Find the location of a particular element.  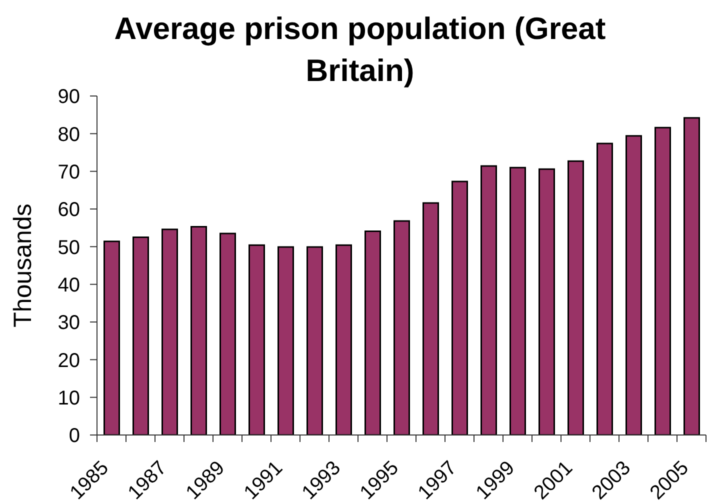

y-tick-label: 30 is located at coordinates (69, 323).